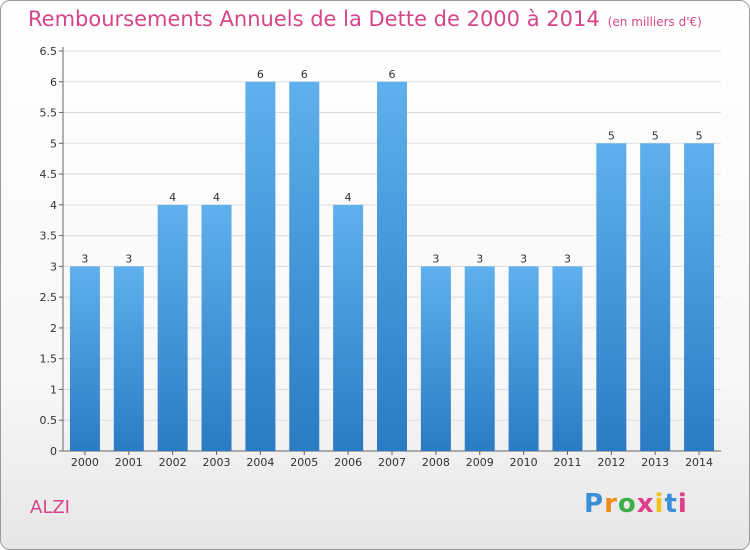 Image resolution: width=750 pixels, height=550 pixels. Describe the element at coordinates (480, 462) in the screenshot. I see `x-tick-label: 2009` at that location.